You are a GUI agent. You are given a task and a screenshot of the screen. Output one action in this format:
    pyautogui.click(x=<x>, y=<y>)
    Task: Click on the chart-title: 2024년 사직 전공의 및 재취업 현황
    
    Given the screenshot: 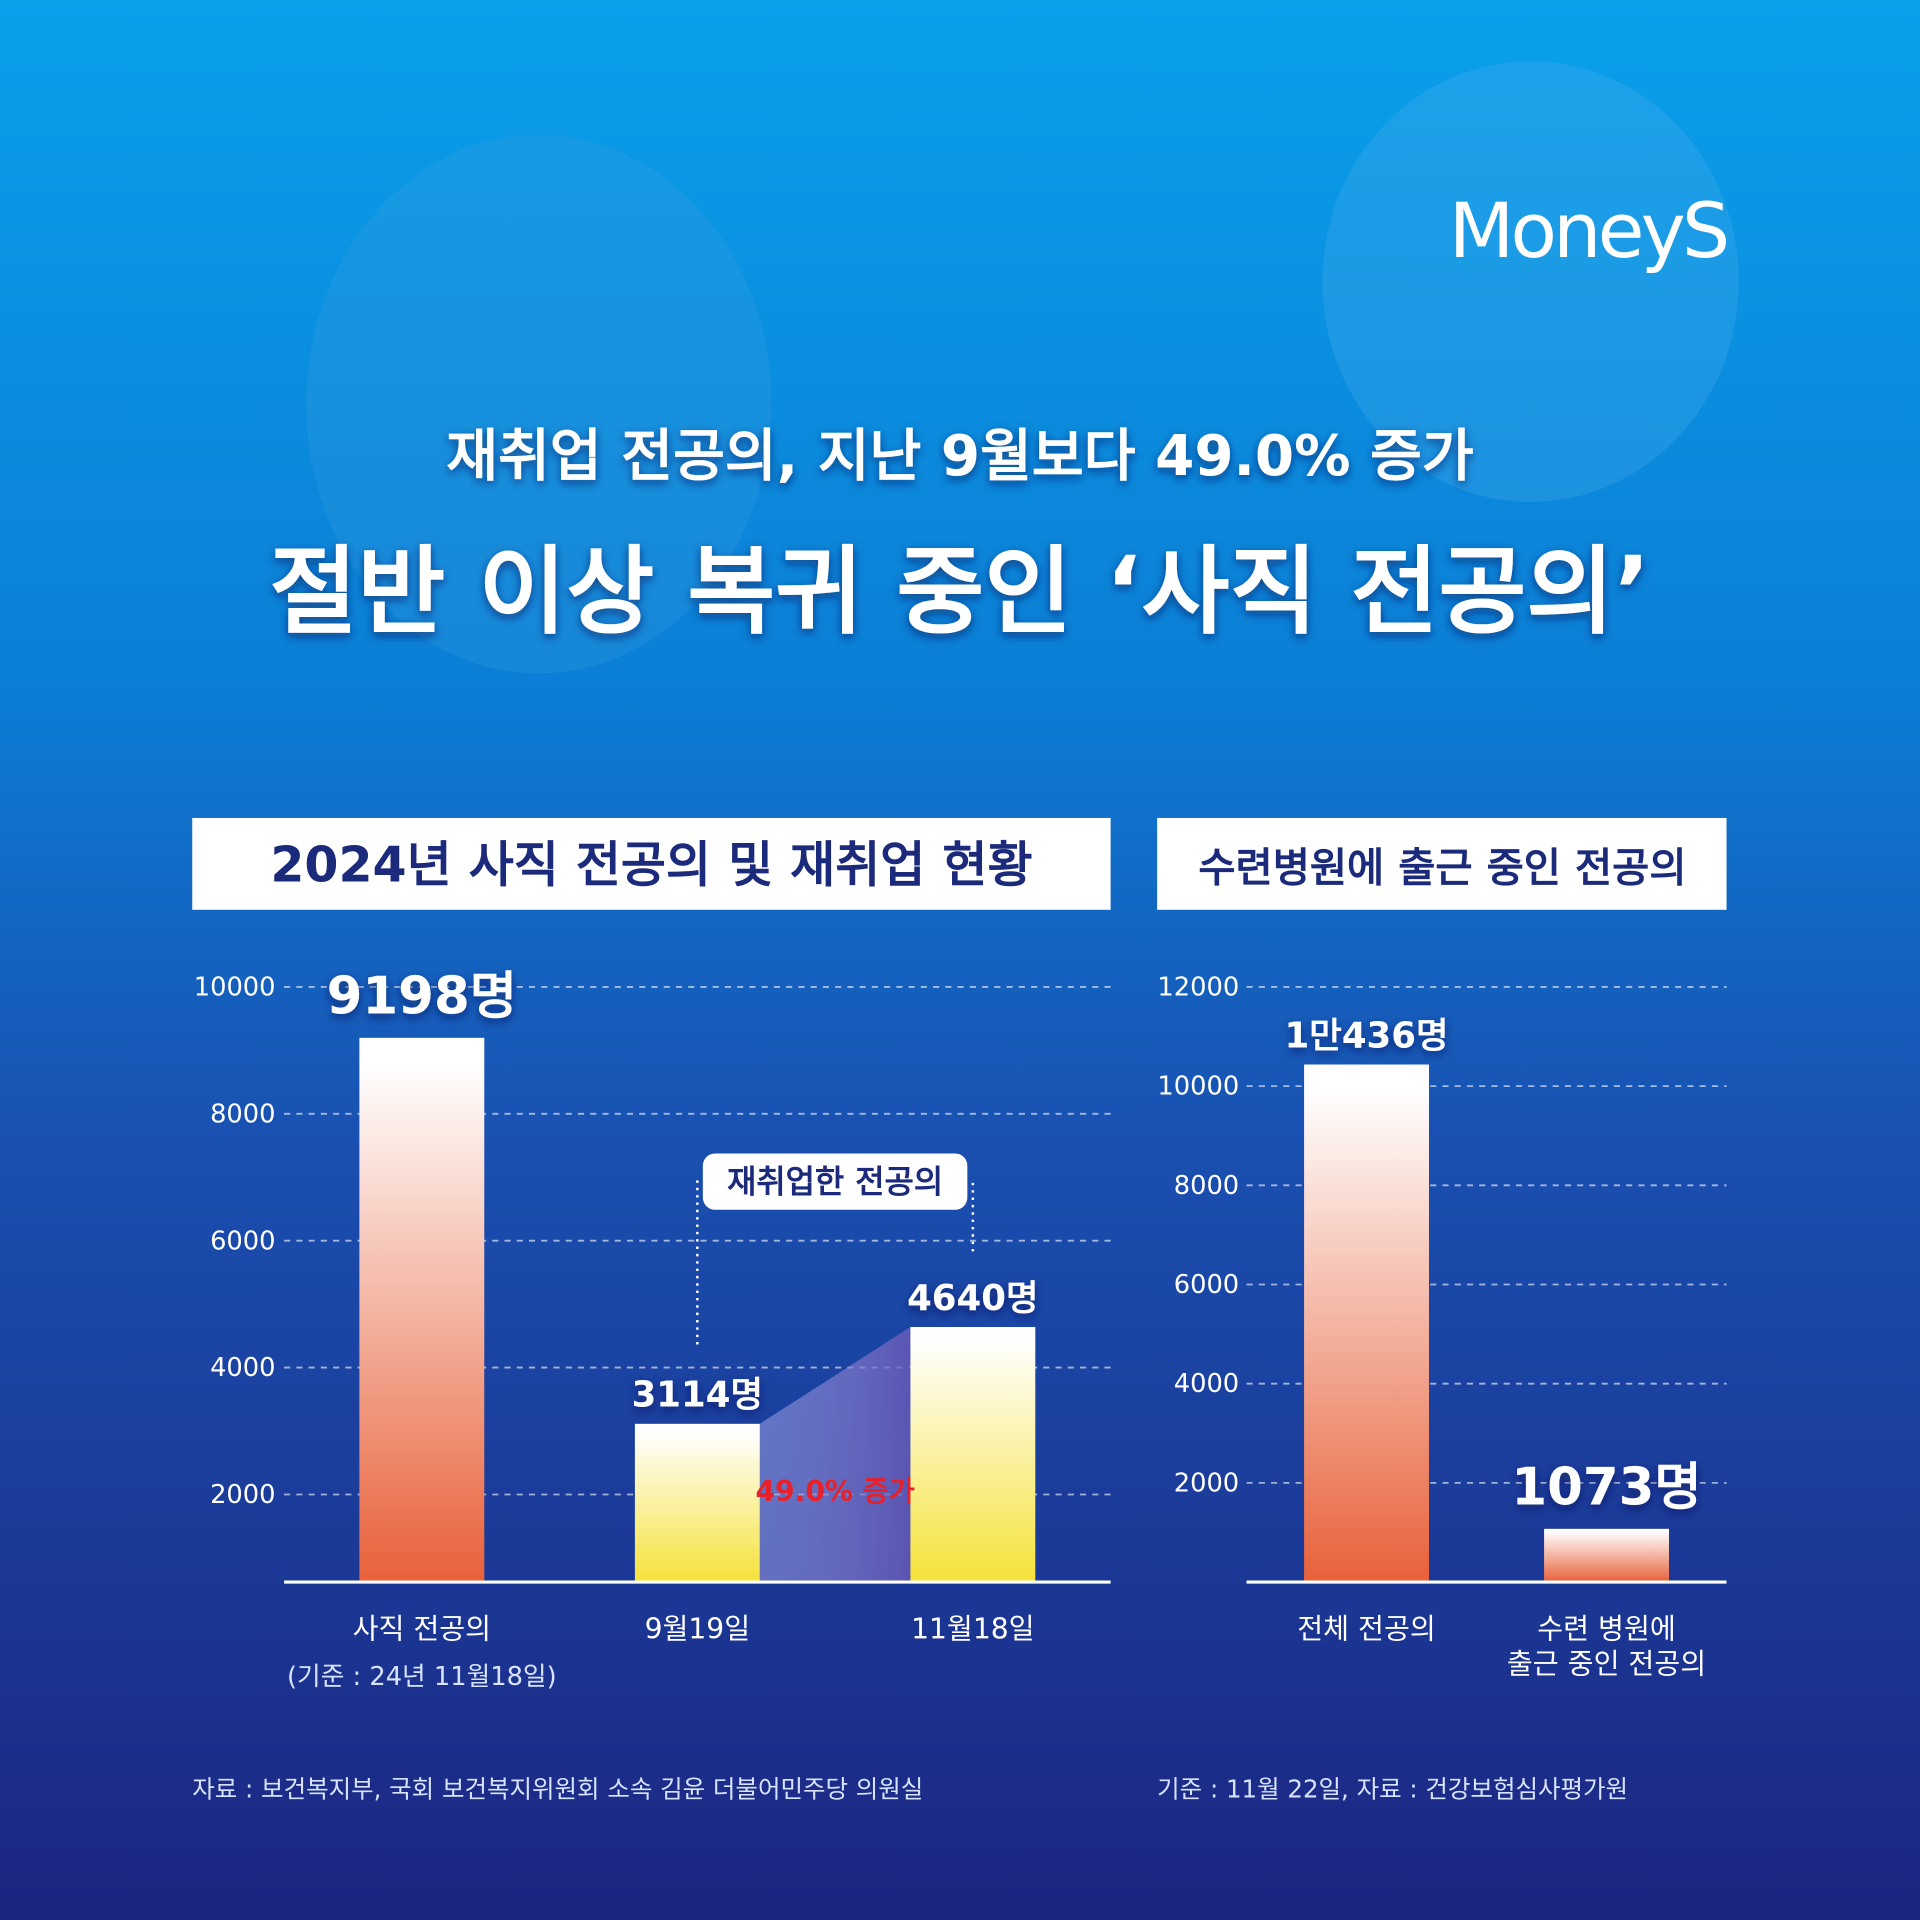 What is the action you would take?
    pyautogui.click(x=651, y=865)
    